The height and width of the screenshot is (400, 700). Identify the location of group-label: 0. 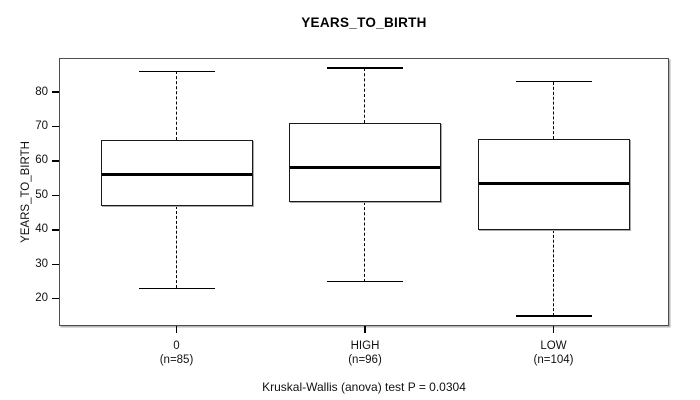
(176, 346).